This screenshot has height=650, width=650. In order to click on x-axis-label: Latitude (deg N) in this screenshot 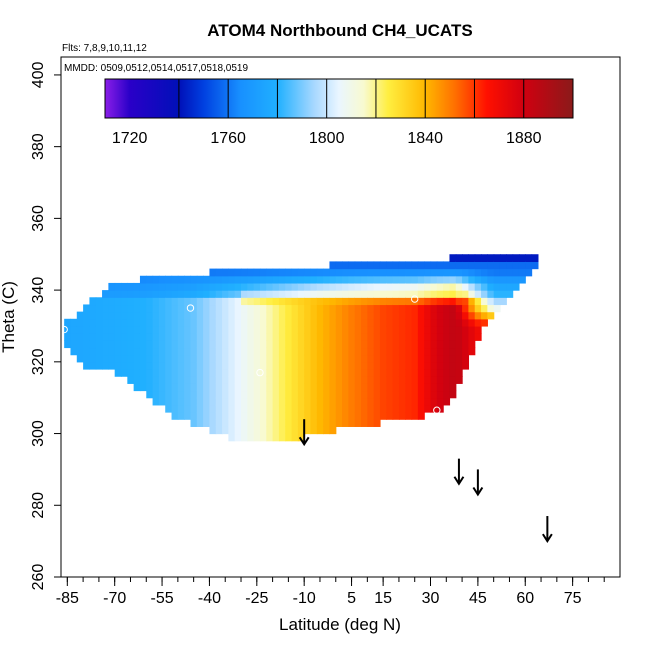, I will do `click(340, 624)`.